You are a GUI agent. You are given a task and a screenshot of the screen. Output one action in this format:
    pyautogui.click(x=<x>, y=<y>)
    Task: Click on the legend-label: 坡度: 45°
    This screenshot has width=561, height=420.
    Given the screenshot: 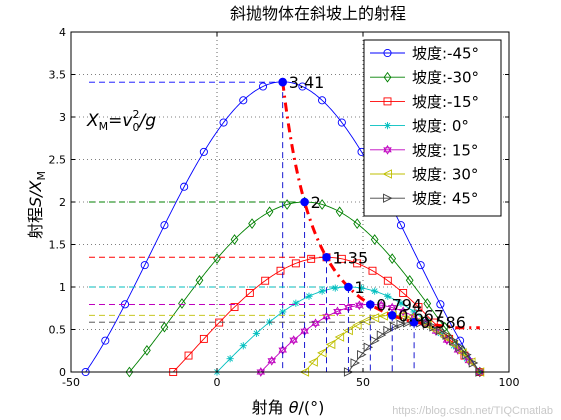 What is the action you would take?
    pyautogui.click(x=445, y=199)
    